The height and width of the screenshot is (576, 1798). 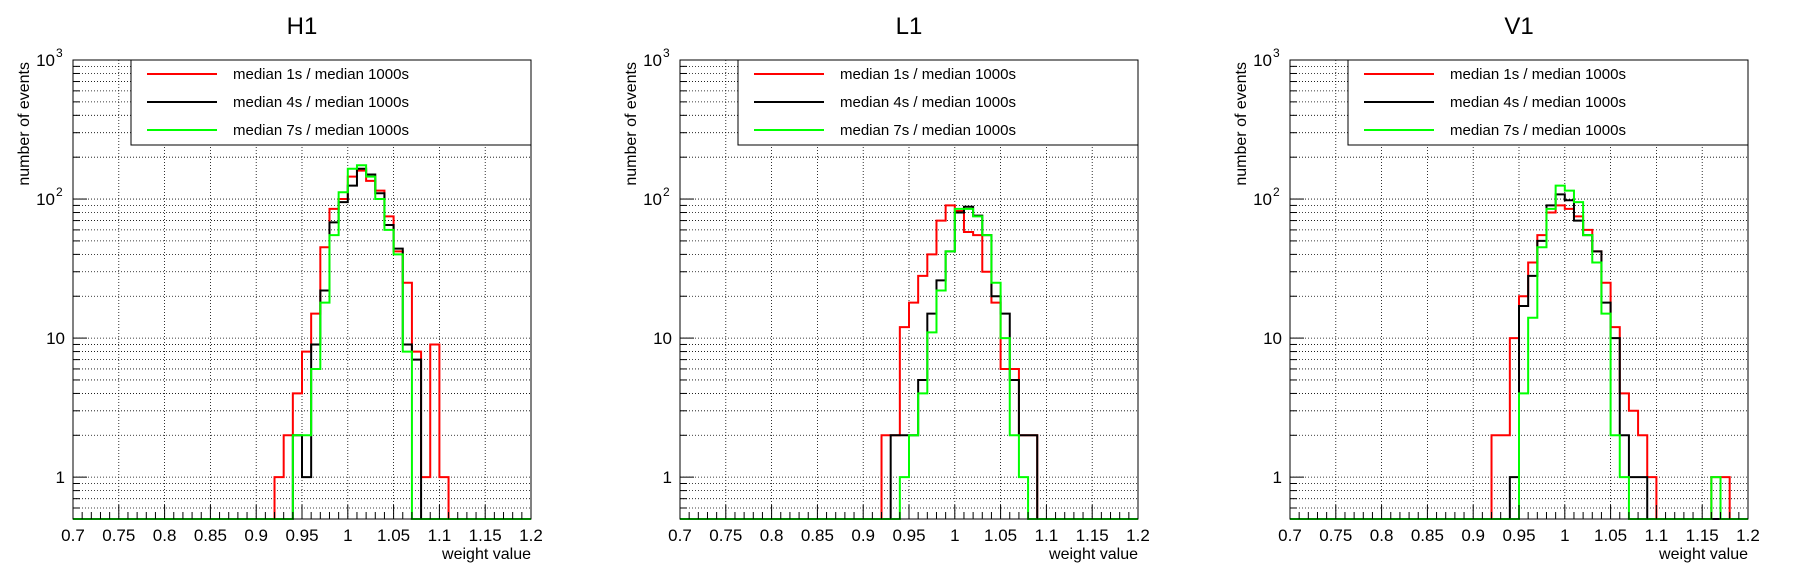 What do you see at coordinates (1518, 26) in the screenshot?
I see `chart-title: V1` at bounding box center [1518, 26].